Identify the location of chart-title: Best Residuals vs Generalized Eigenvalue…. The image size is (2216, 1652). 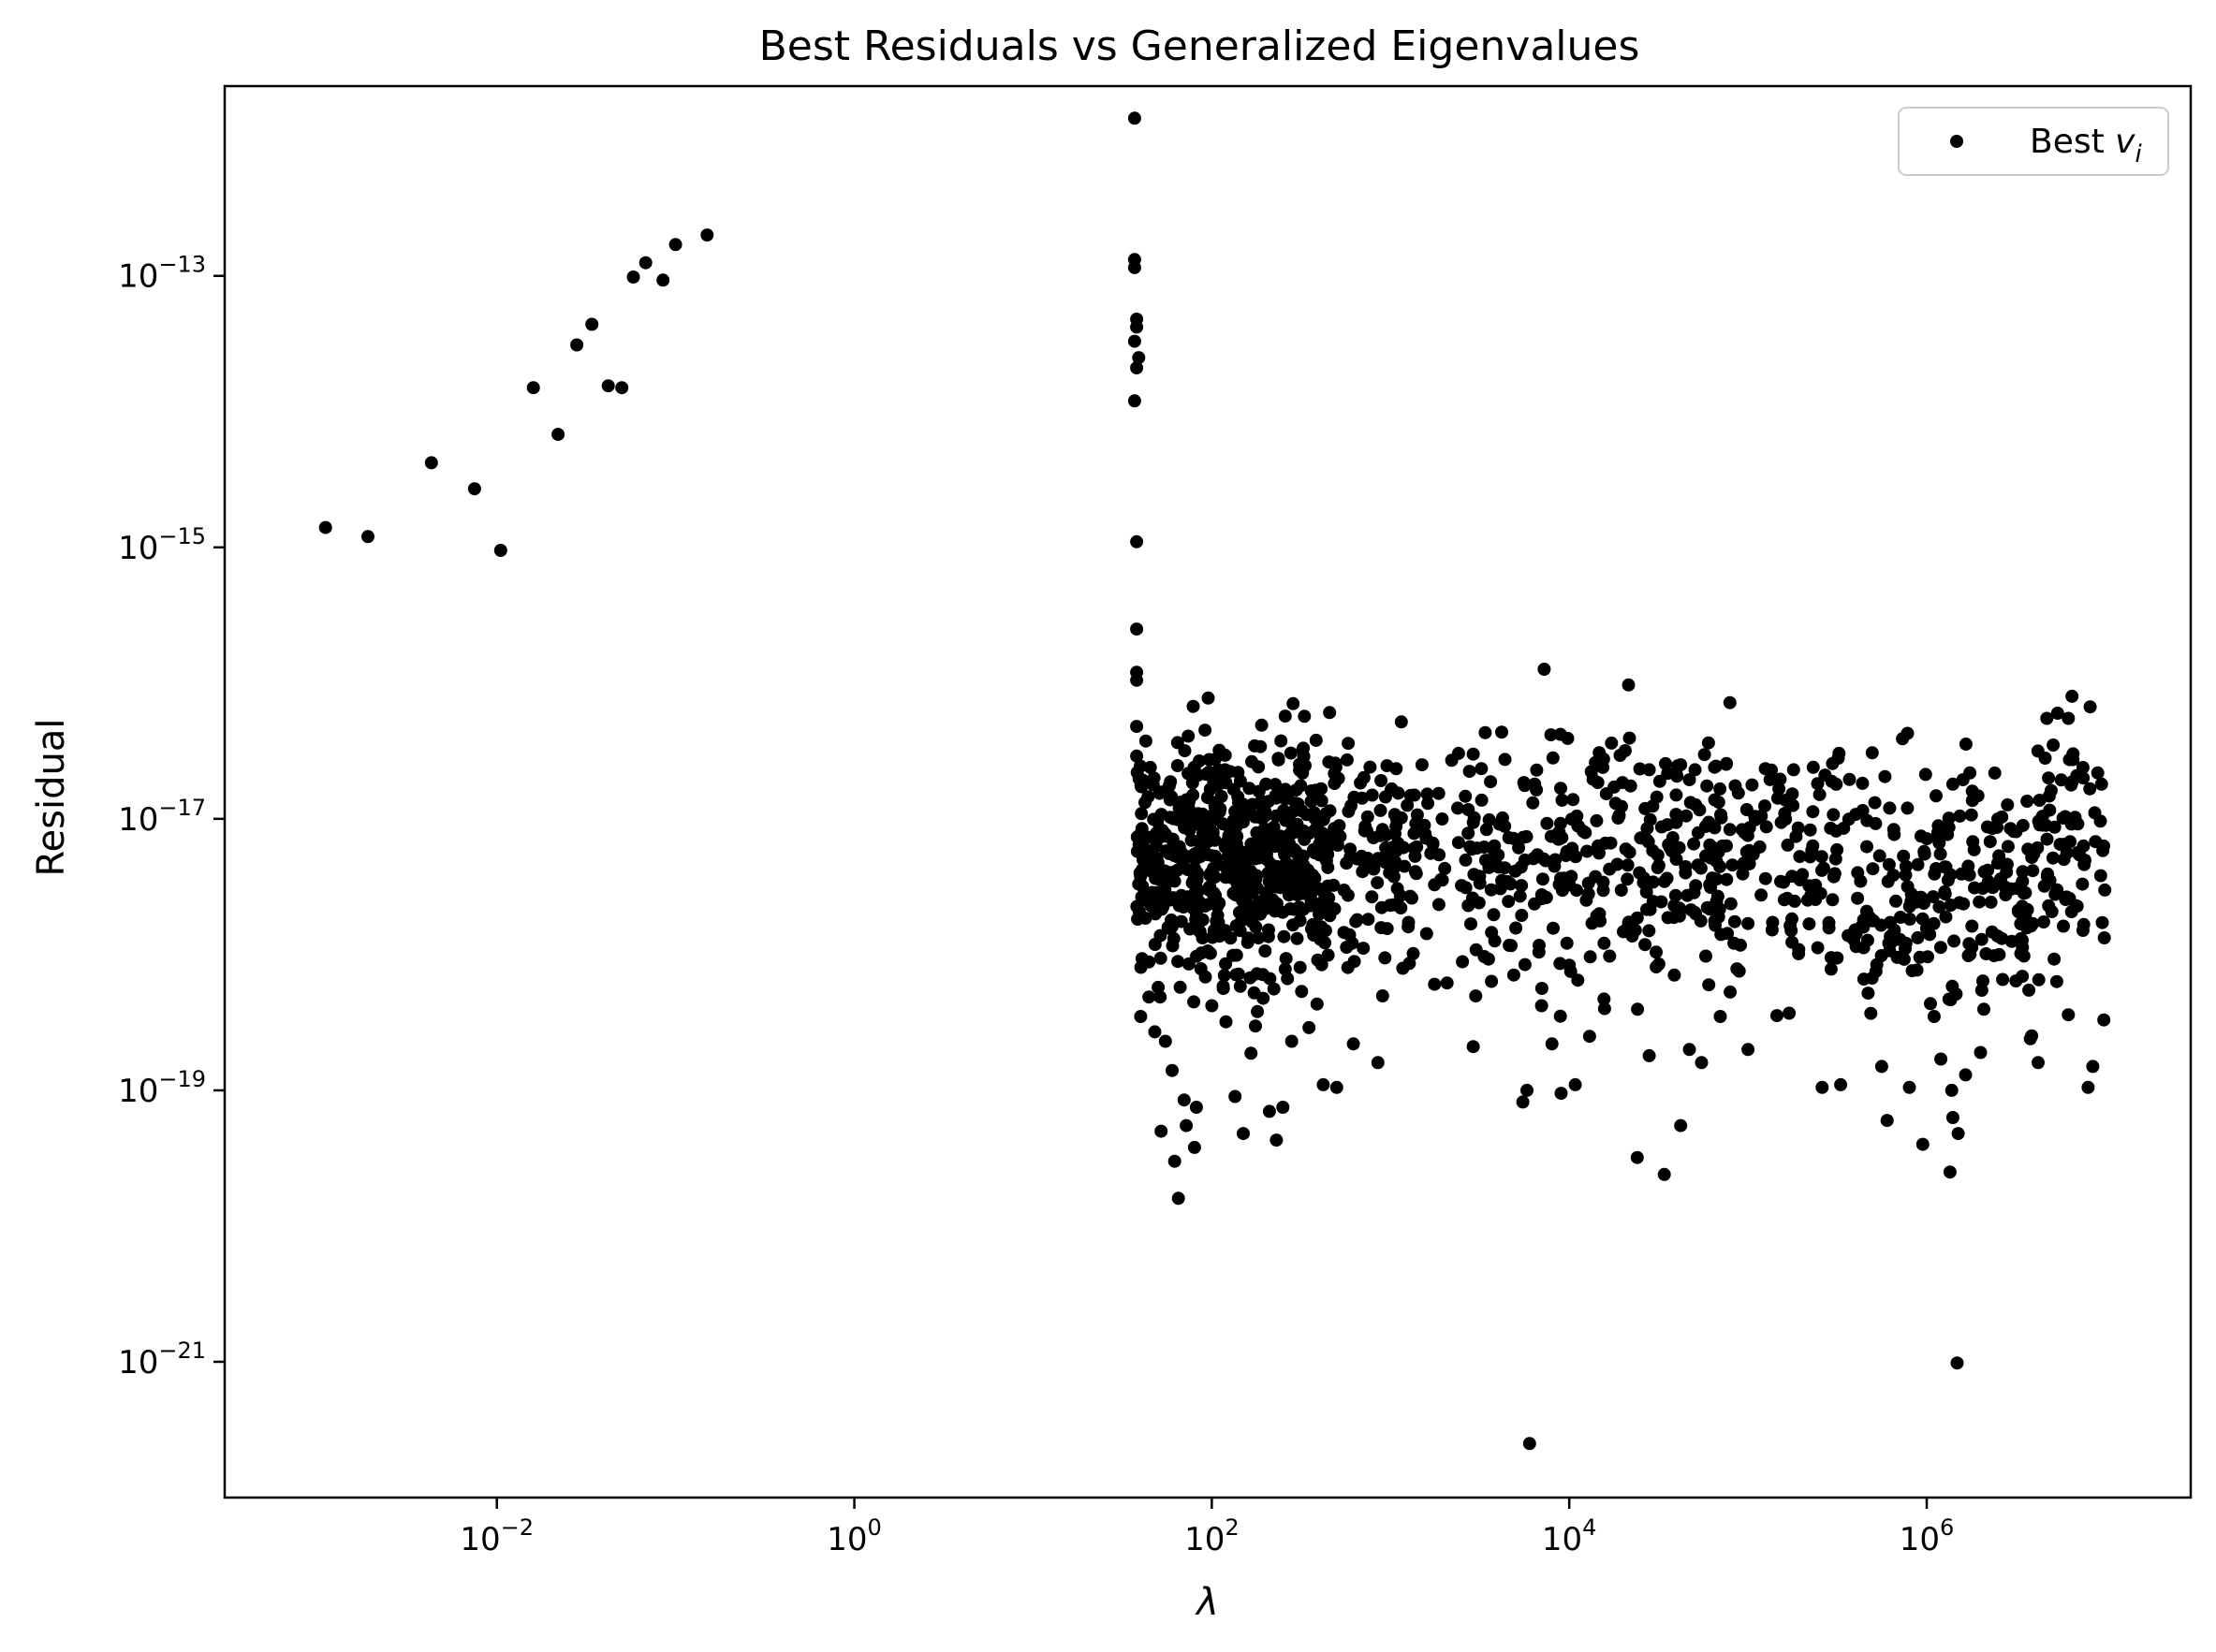
(1199, 46).